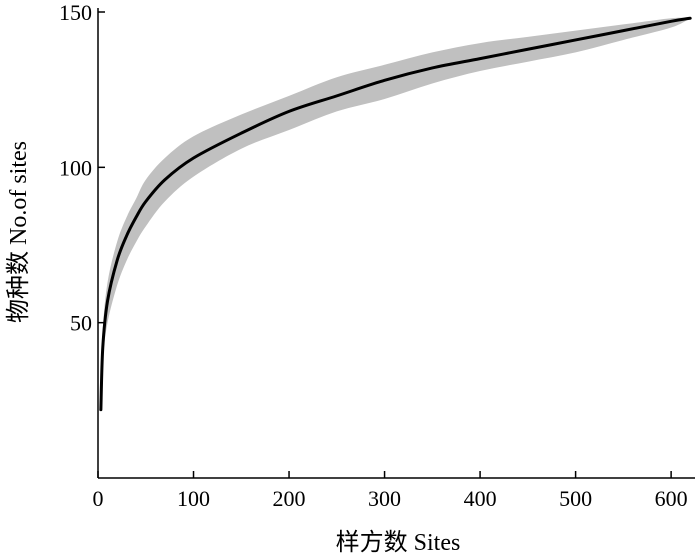  I want to click on x-tick-label-200: 200, so click(289, 498).